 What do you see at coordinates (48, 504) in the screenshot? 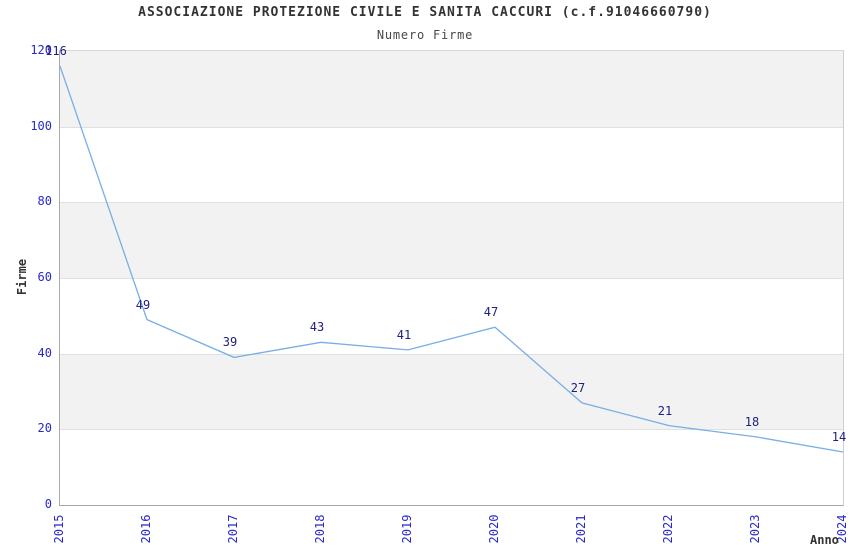
I see `y-tick-label: 0` at bounding box center [48, 504].